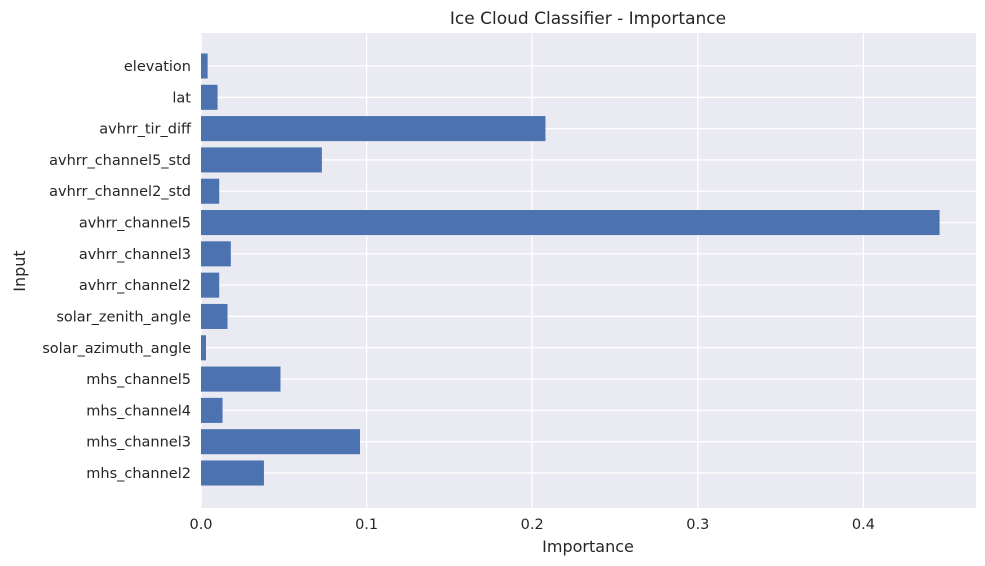  I want to click on y-axis-label: Input, so click(19, 270).